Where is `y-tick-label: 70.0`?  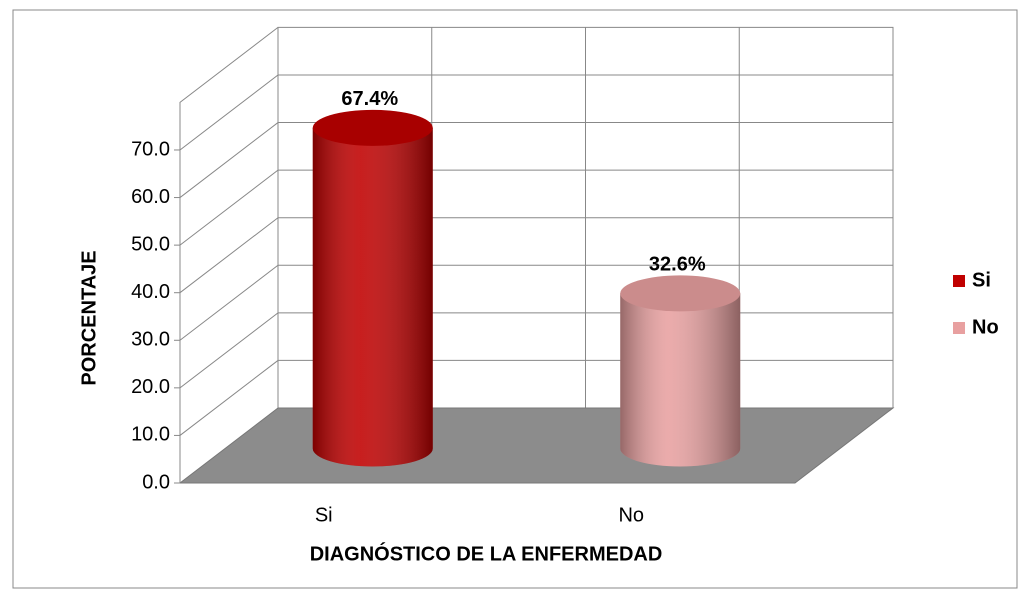 y-tick-label: 70.0 is located at coordinates (150, 149).